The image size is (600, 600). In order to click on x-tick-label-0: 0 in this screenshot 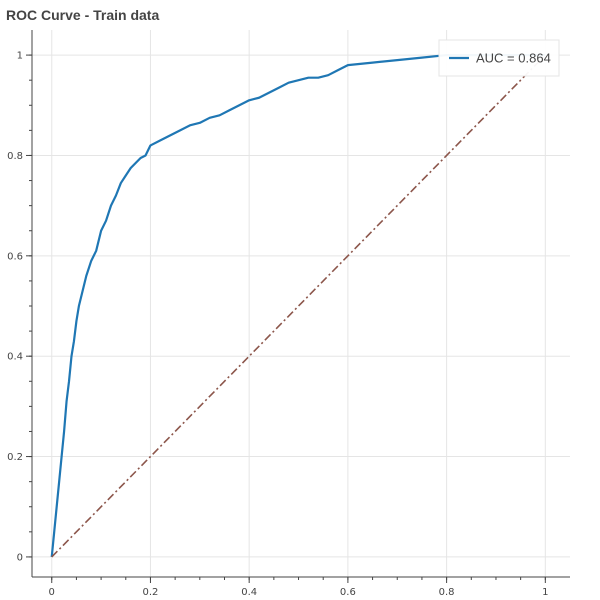, I will do `click(52, 592)`.